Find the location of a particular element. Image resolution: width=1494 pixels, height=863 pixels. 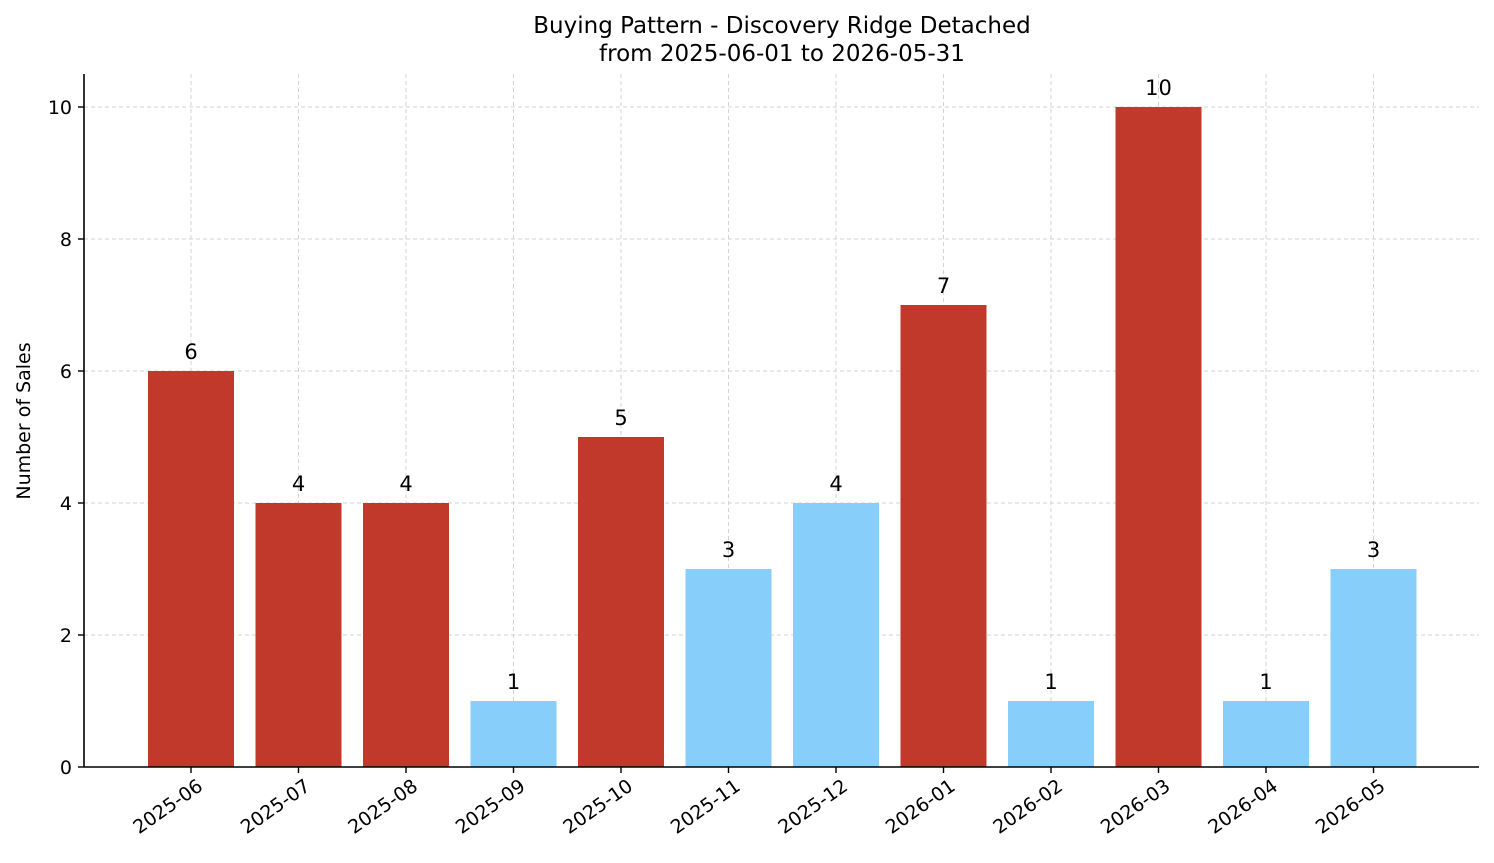

y-tick-label: 6 is located at coordinates (66, 372).